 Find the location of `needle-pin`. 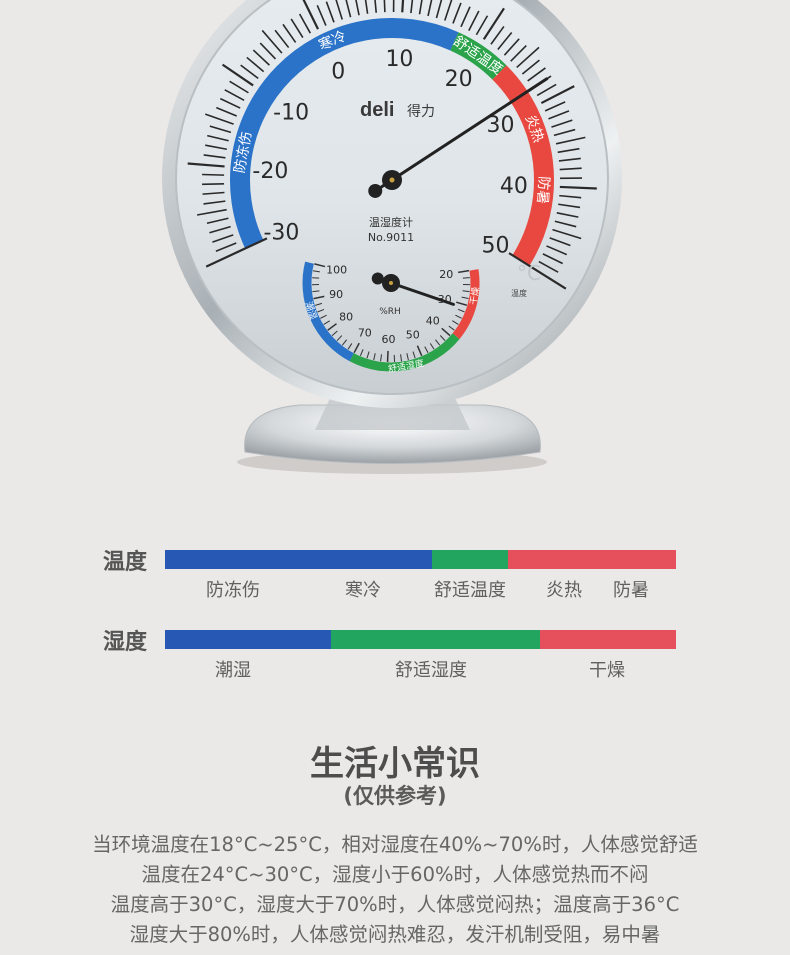

needle-pin is located at coordinates (392, 180).